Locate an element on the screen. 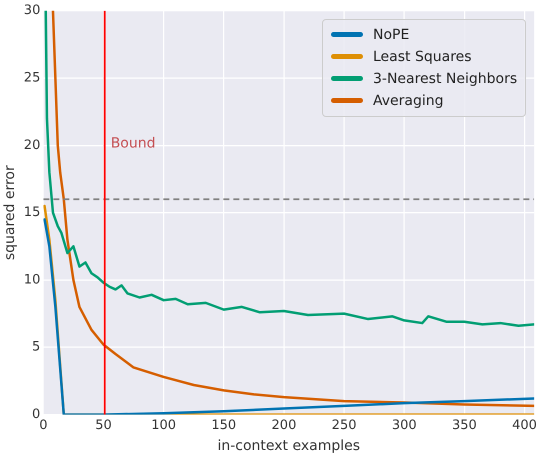 Image resolution: width=540 pixels, height=457 pixels. x-tick-label: 350 is located at coordinates (464, 425).